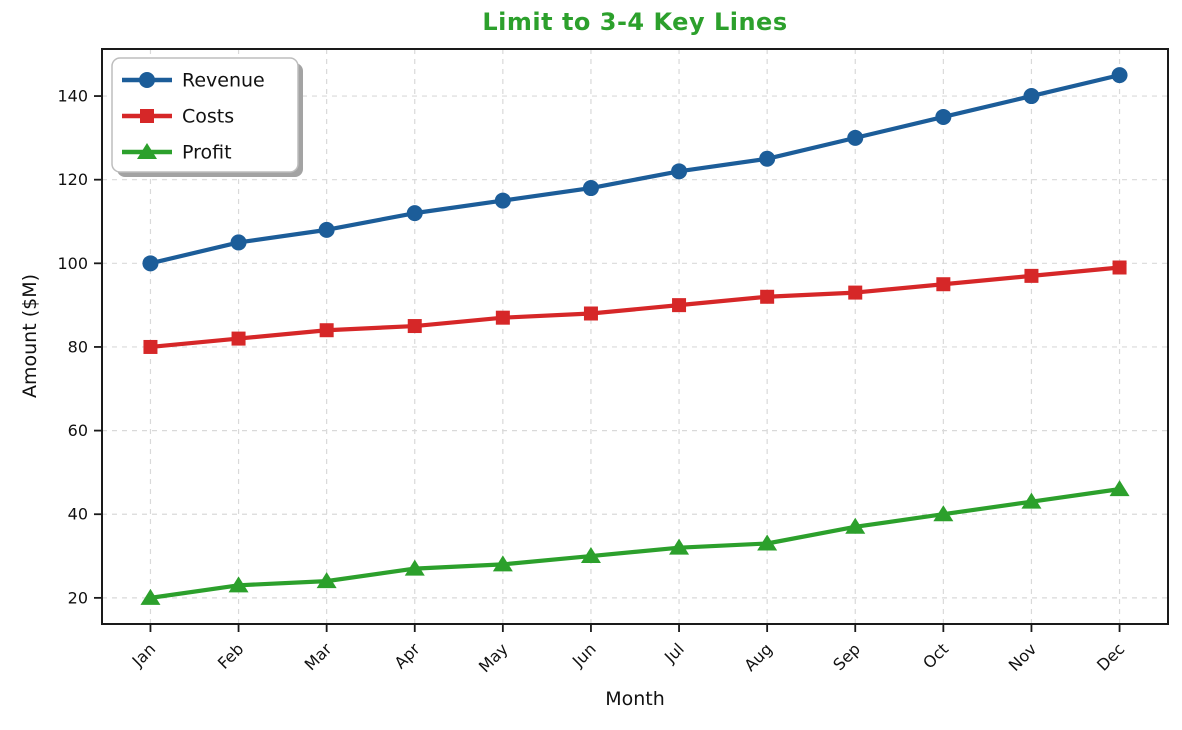 This screenshot has height=730, width=1182. What do you see at coordinates (230, 655) in the screenshot?
I see `x-tick-label: Feb` at bounding box center [230, 655].